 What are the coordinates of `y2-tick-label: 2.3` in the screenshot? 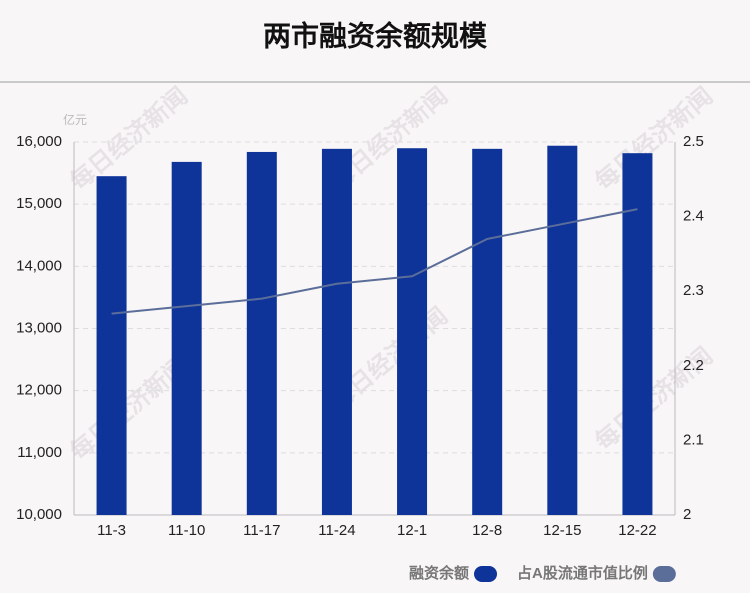 It's located at (693, 290).